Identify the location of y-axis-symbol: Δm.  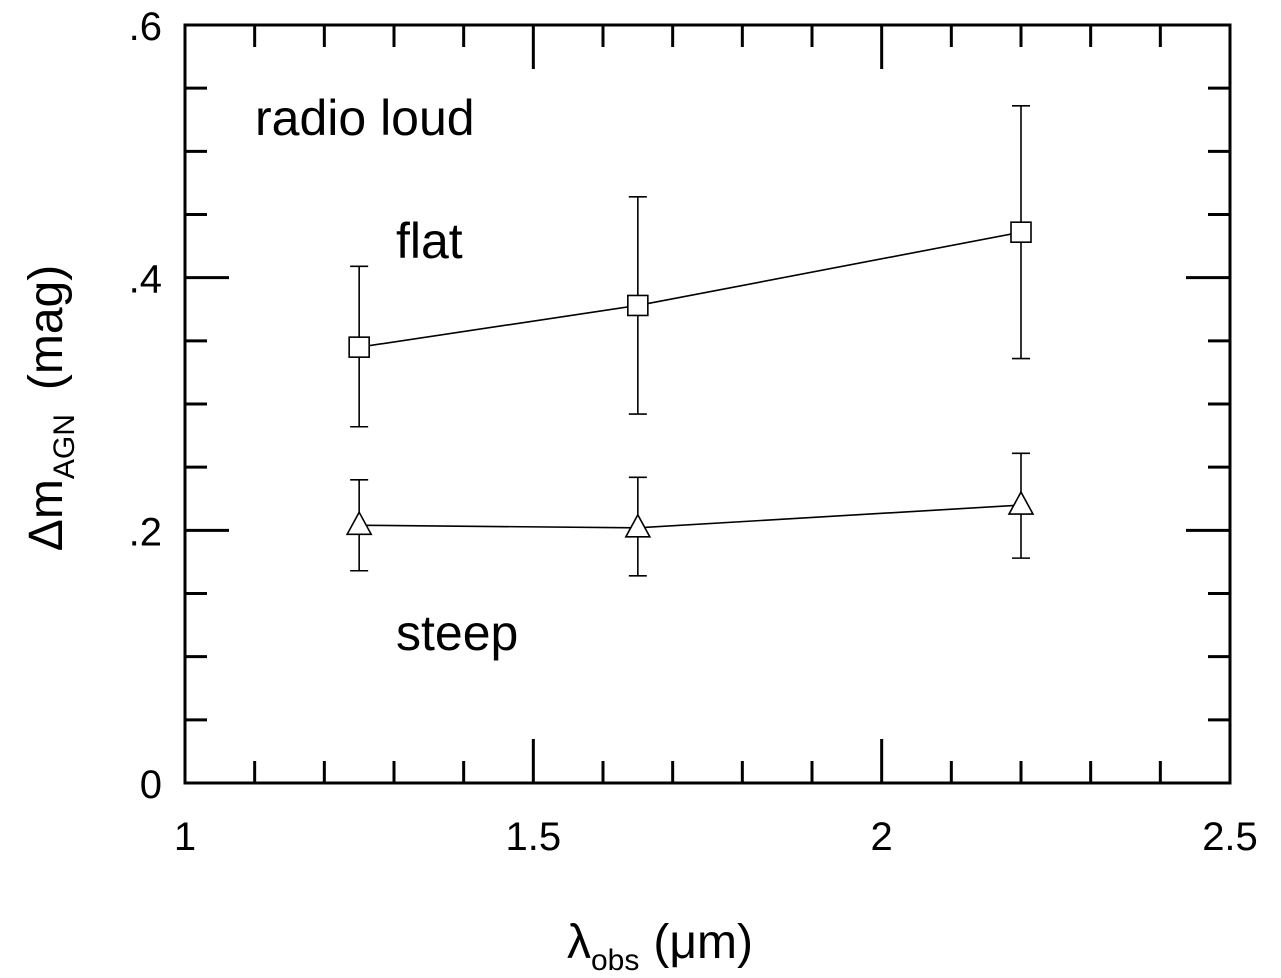
(46, 515).